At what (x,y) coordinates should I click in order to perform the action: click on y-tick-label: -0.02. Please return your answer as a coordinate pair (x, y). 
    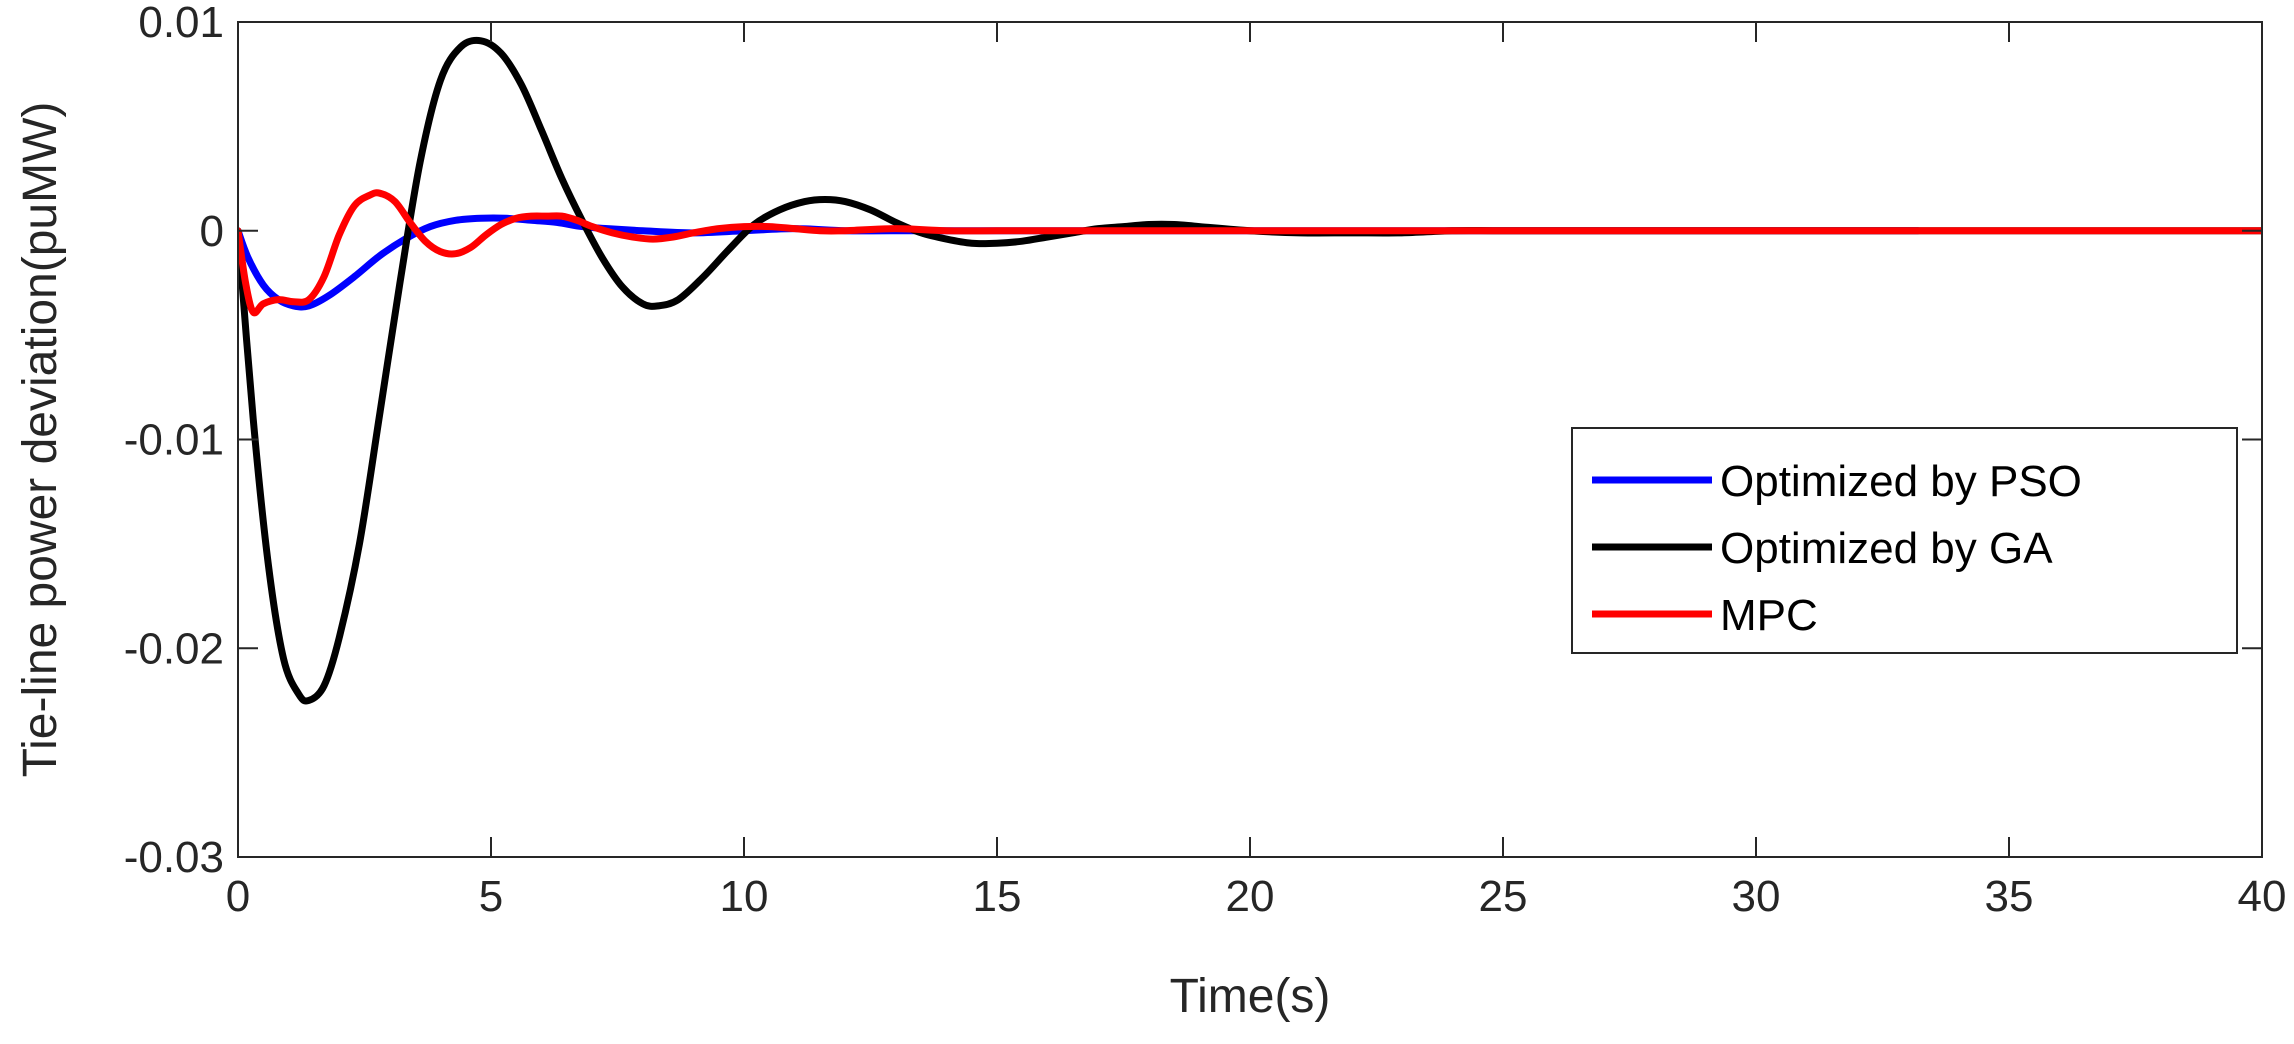
    Looking at the image, I should click on (174, 648).